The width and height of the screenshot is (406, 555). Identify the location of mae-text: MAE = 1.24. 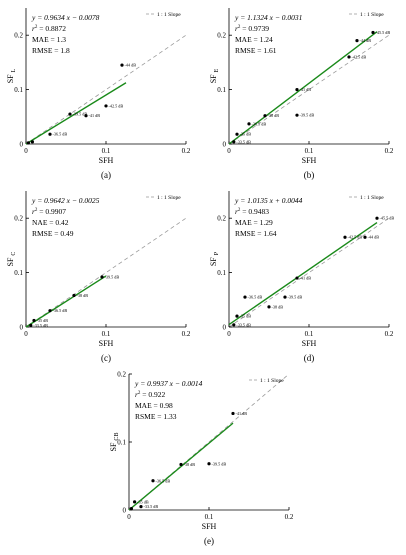
(254, 39).